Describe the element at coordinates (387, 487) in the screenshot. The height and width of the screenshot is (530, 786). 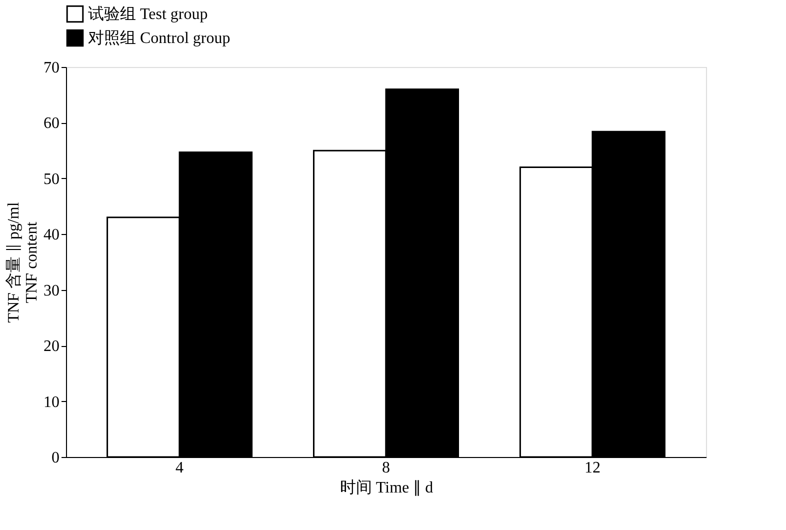
I see `x-axis-title: 时间 Time ∥ d` at that location.